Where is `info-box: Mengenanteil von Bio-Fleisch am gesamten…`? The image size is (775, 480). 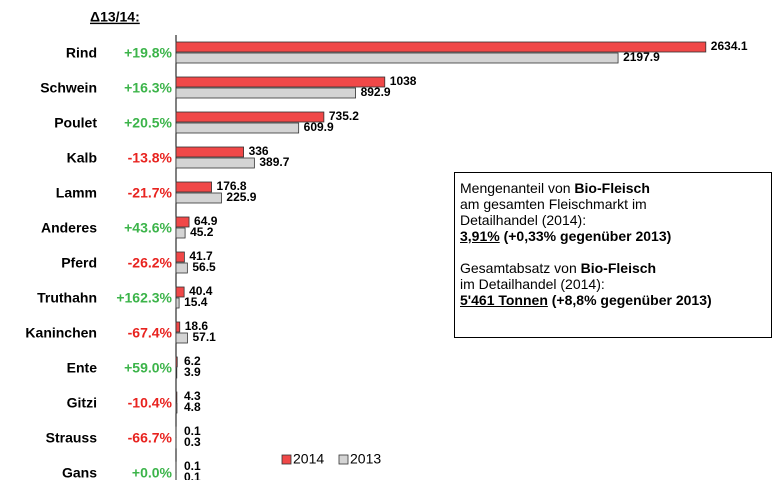 info-box: Mengenanteil von Bio-Fleisch am gesamten… is located at coordinates (613, 255).